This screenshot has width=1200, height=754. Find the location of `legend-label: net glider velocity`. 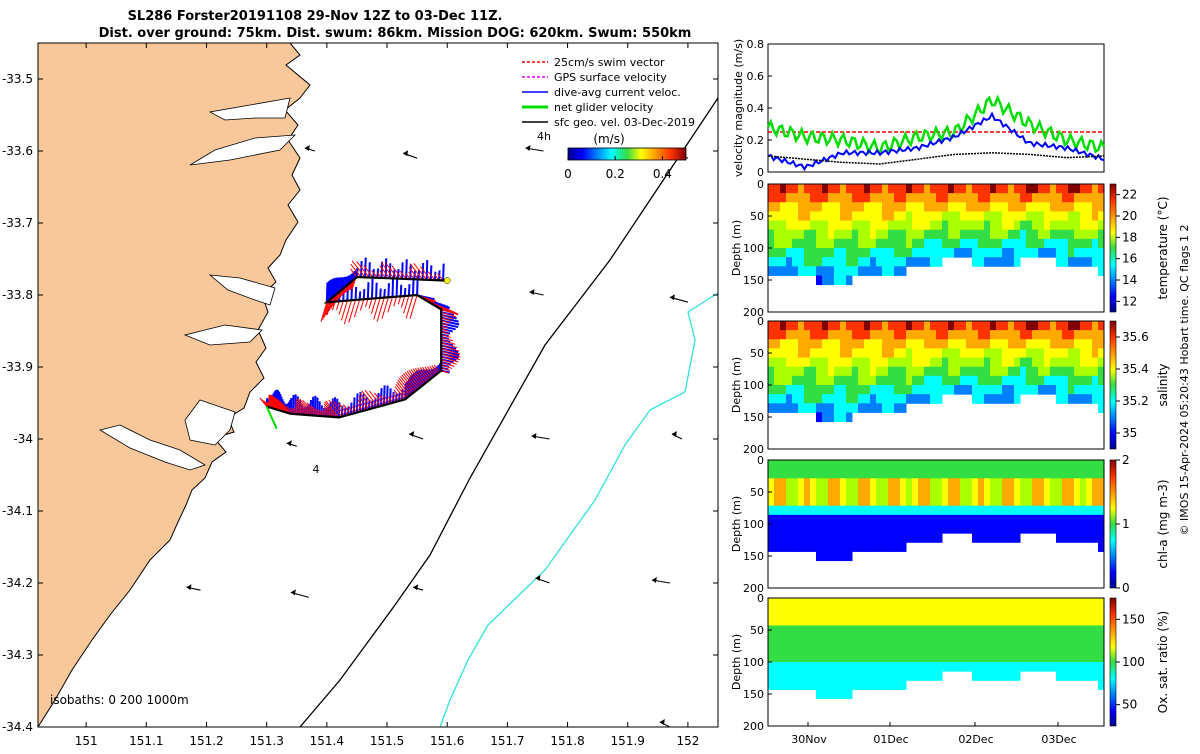

legend-label: net glider velocity is located at coordinates (604, 107).